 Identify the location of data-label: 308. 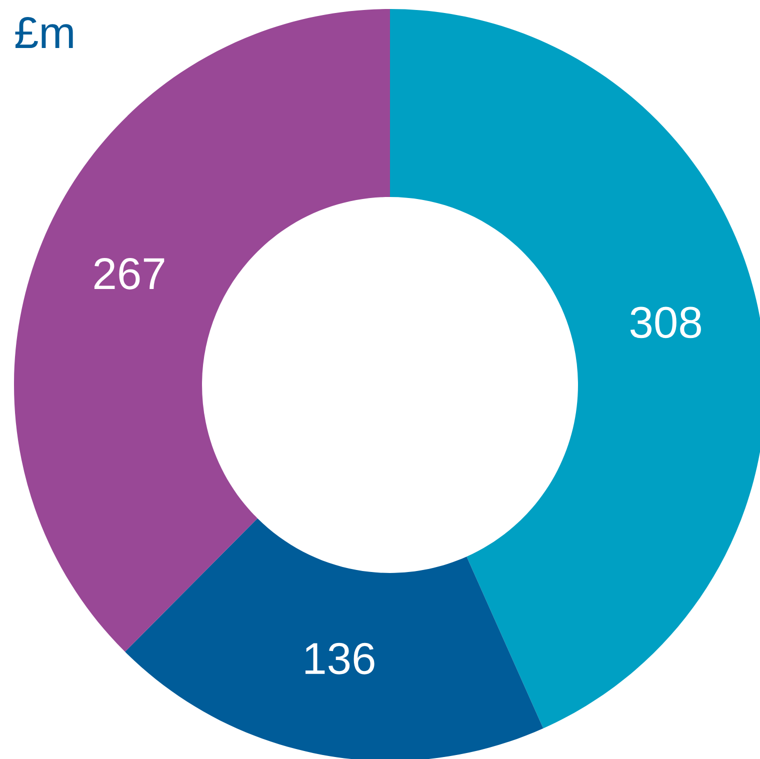
(665, 322).